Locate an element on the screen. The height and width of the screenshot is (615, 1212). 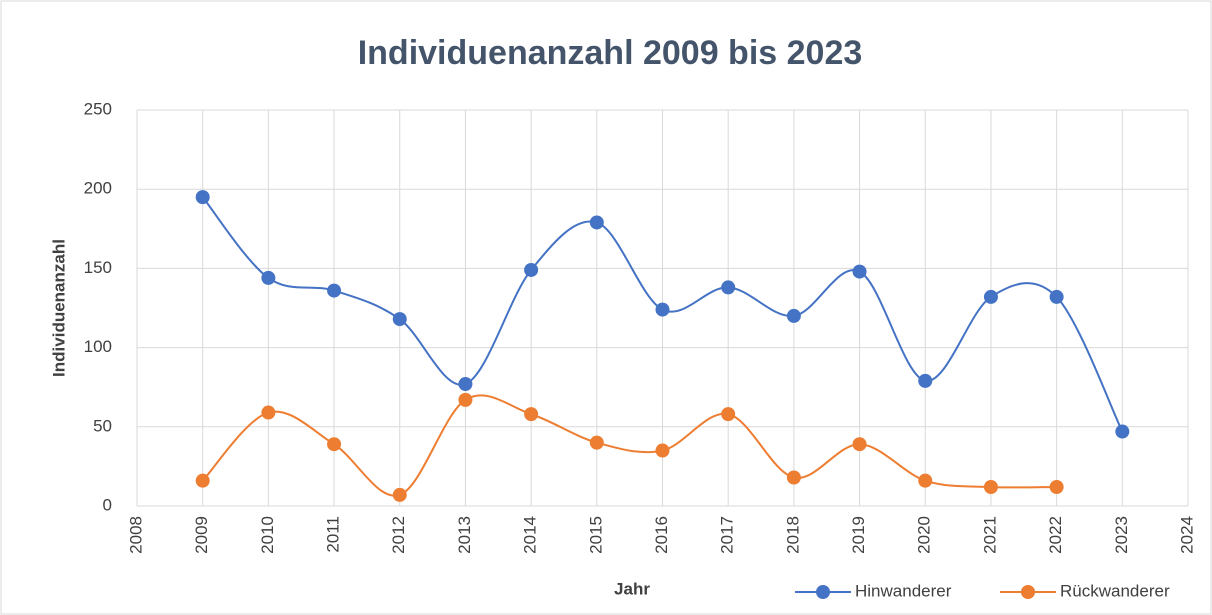
y-tick-label: 50 is located at coordinates (102, 425).